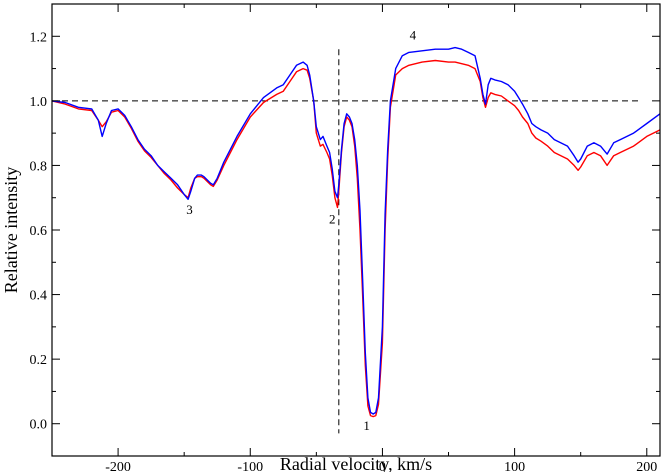  Describe the element at coordinates (366, 425) in the screenshot. I see `annotation-label-1: 1` at that location.